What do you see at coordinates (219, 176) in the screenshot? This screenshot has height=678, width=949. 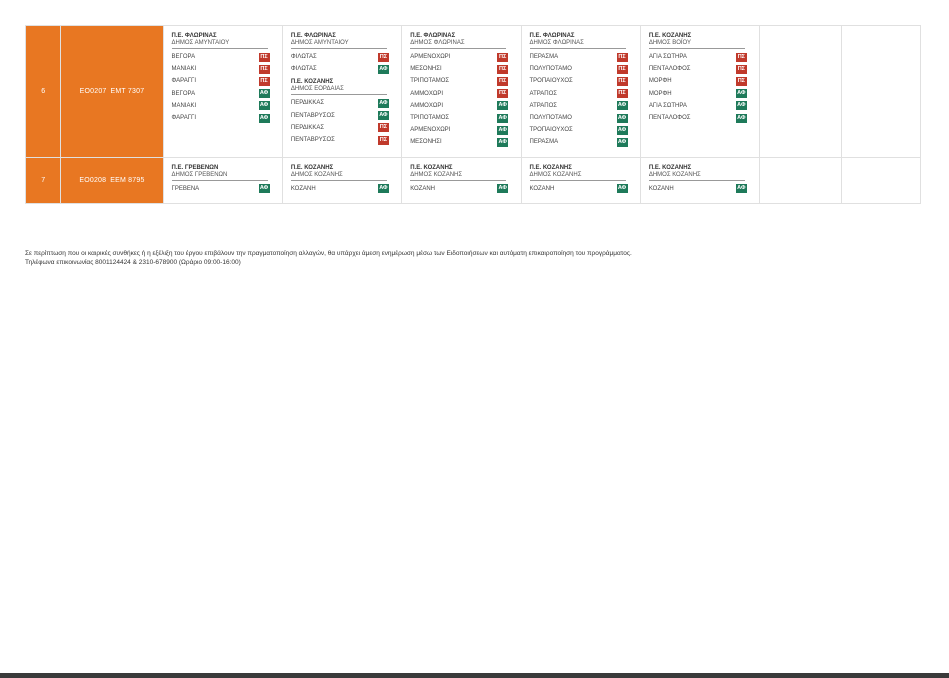 I see `municipality-label: ΔΗΜΟΣ ΓΡΕΒΕΝΩΝ` at bounding box center [219, 176].